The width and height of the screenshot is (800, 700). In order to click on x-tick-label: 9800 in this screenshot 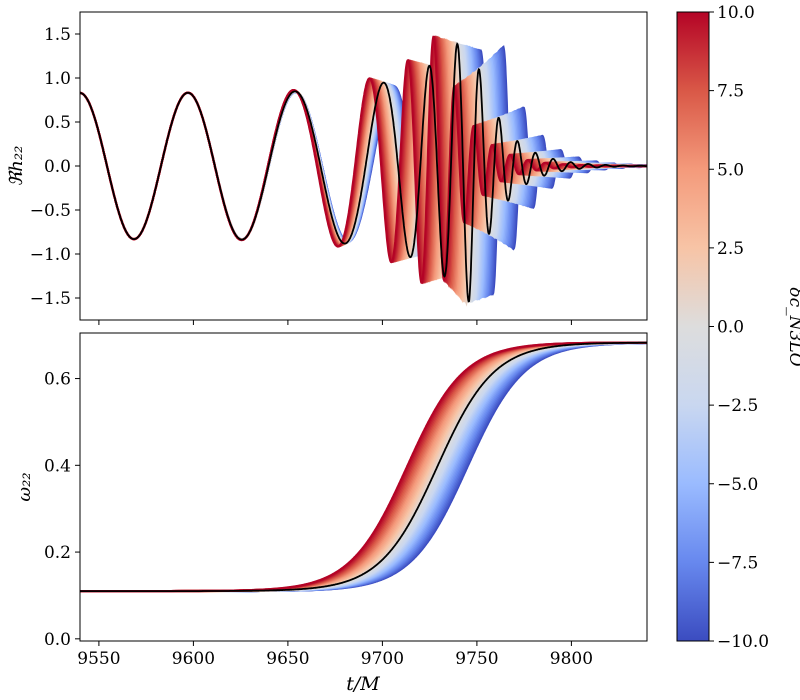, I will do `click(571, 659)`.